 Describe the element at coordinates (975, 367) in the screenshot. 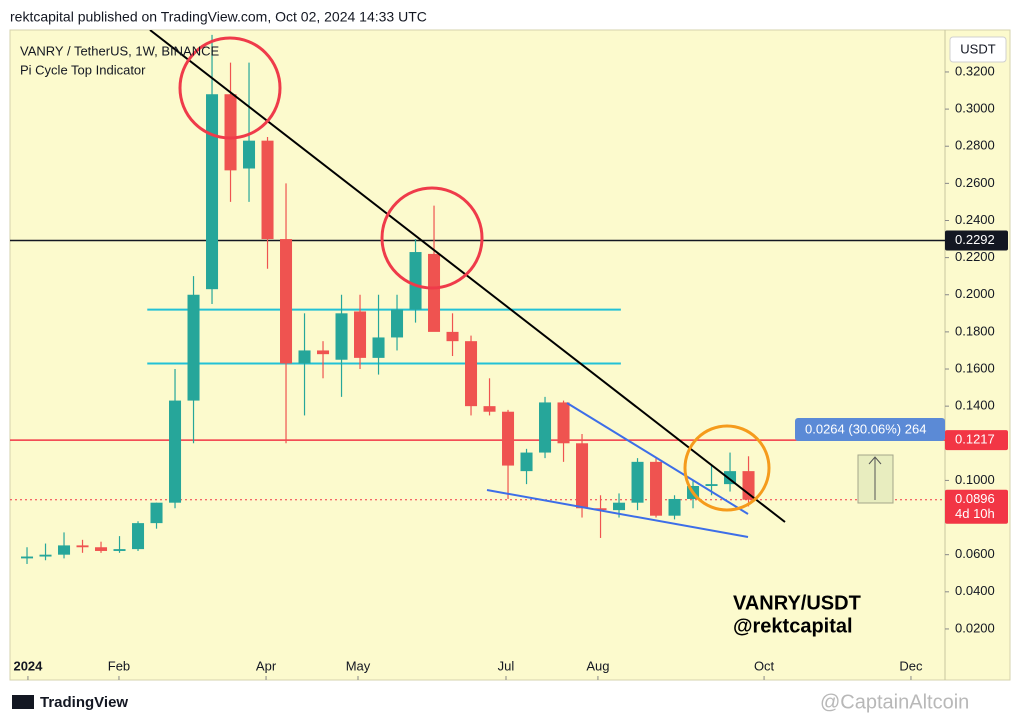

I see `y-tick-label: 0.1600` at that location.